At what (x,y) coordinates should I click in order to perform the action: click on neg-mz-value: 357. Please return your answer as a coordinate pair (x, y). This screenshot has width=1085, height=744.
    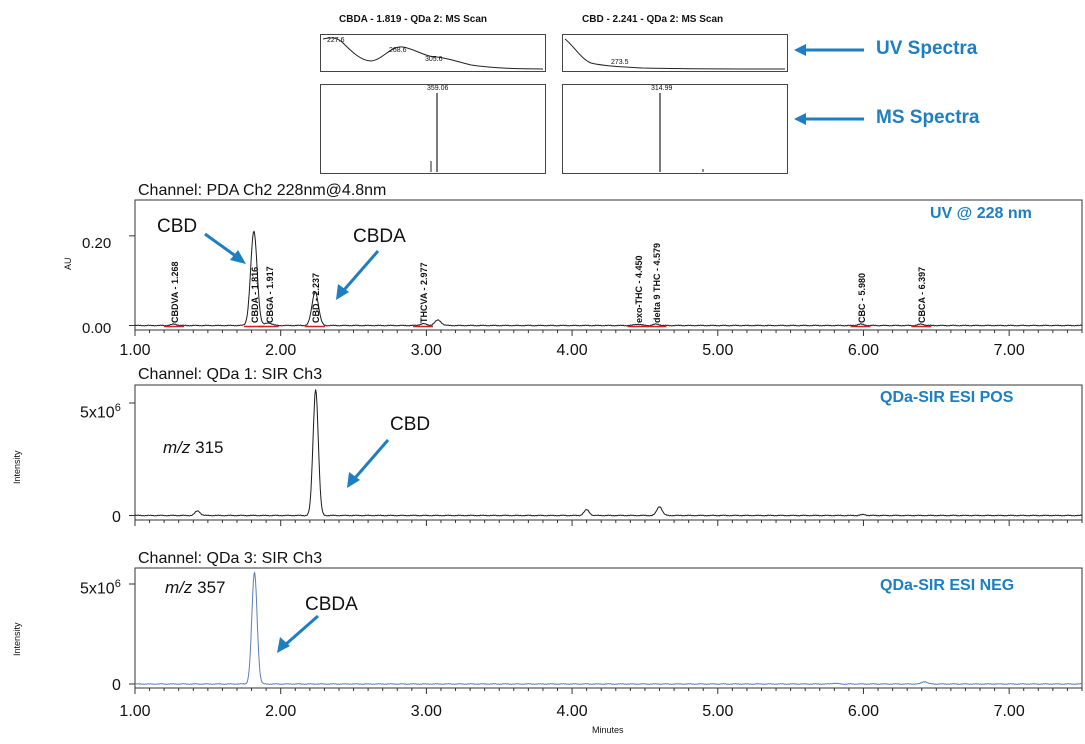
    Looking at the image, I should click on (211, 587).